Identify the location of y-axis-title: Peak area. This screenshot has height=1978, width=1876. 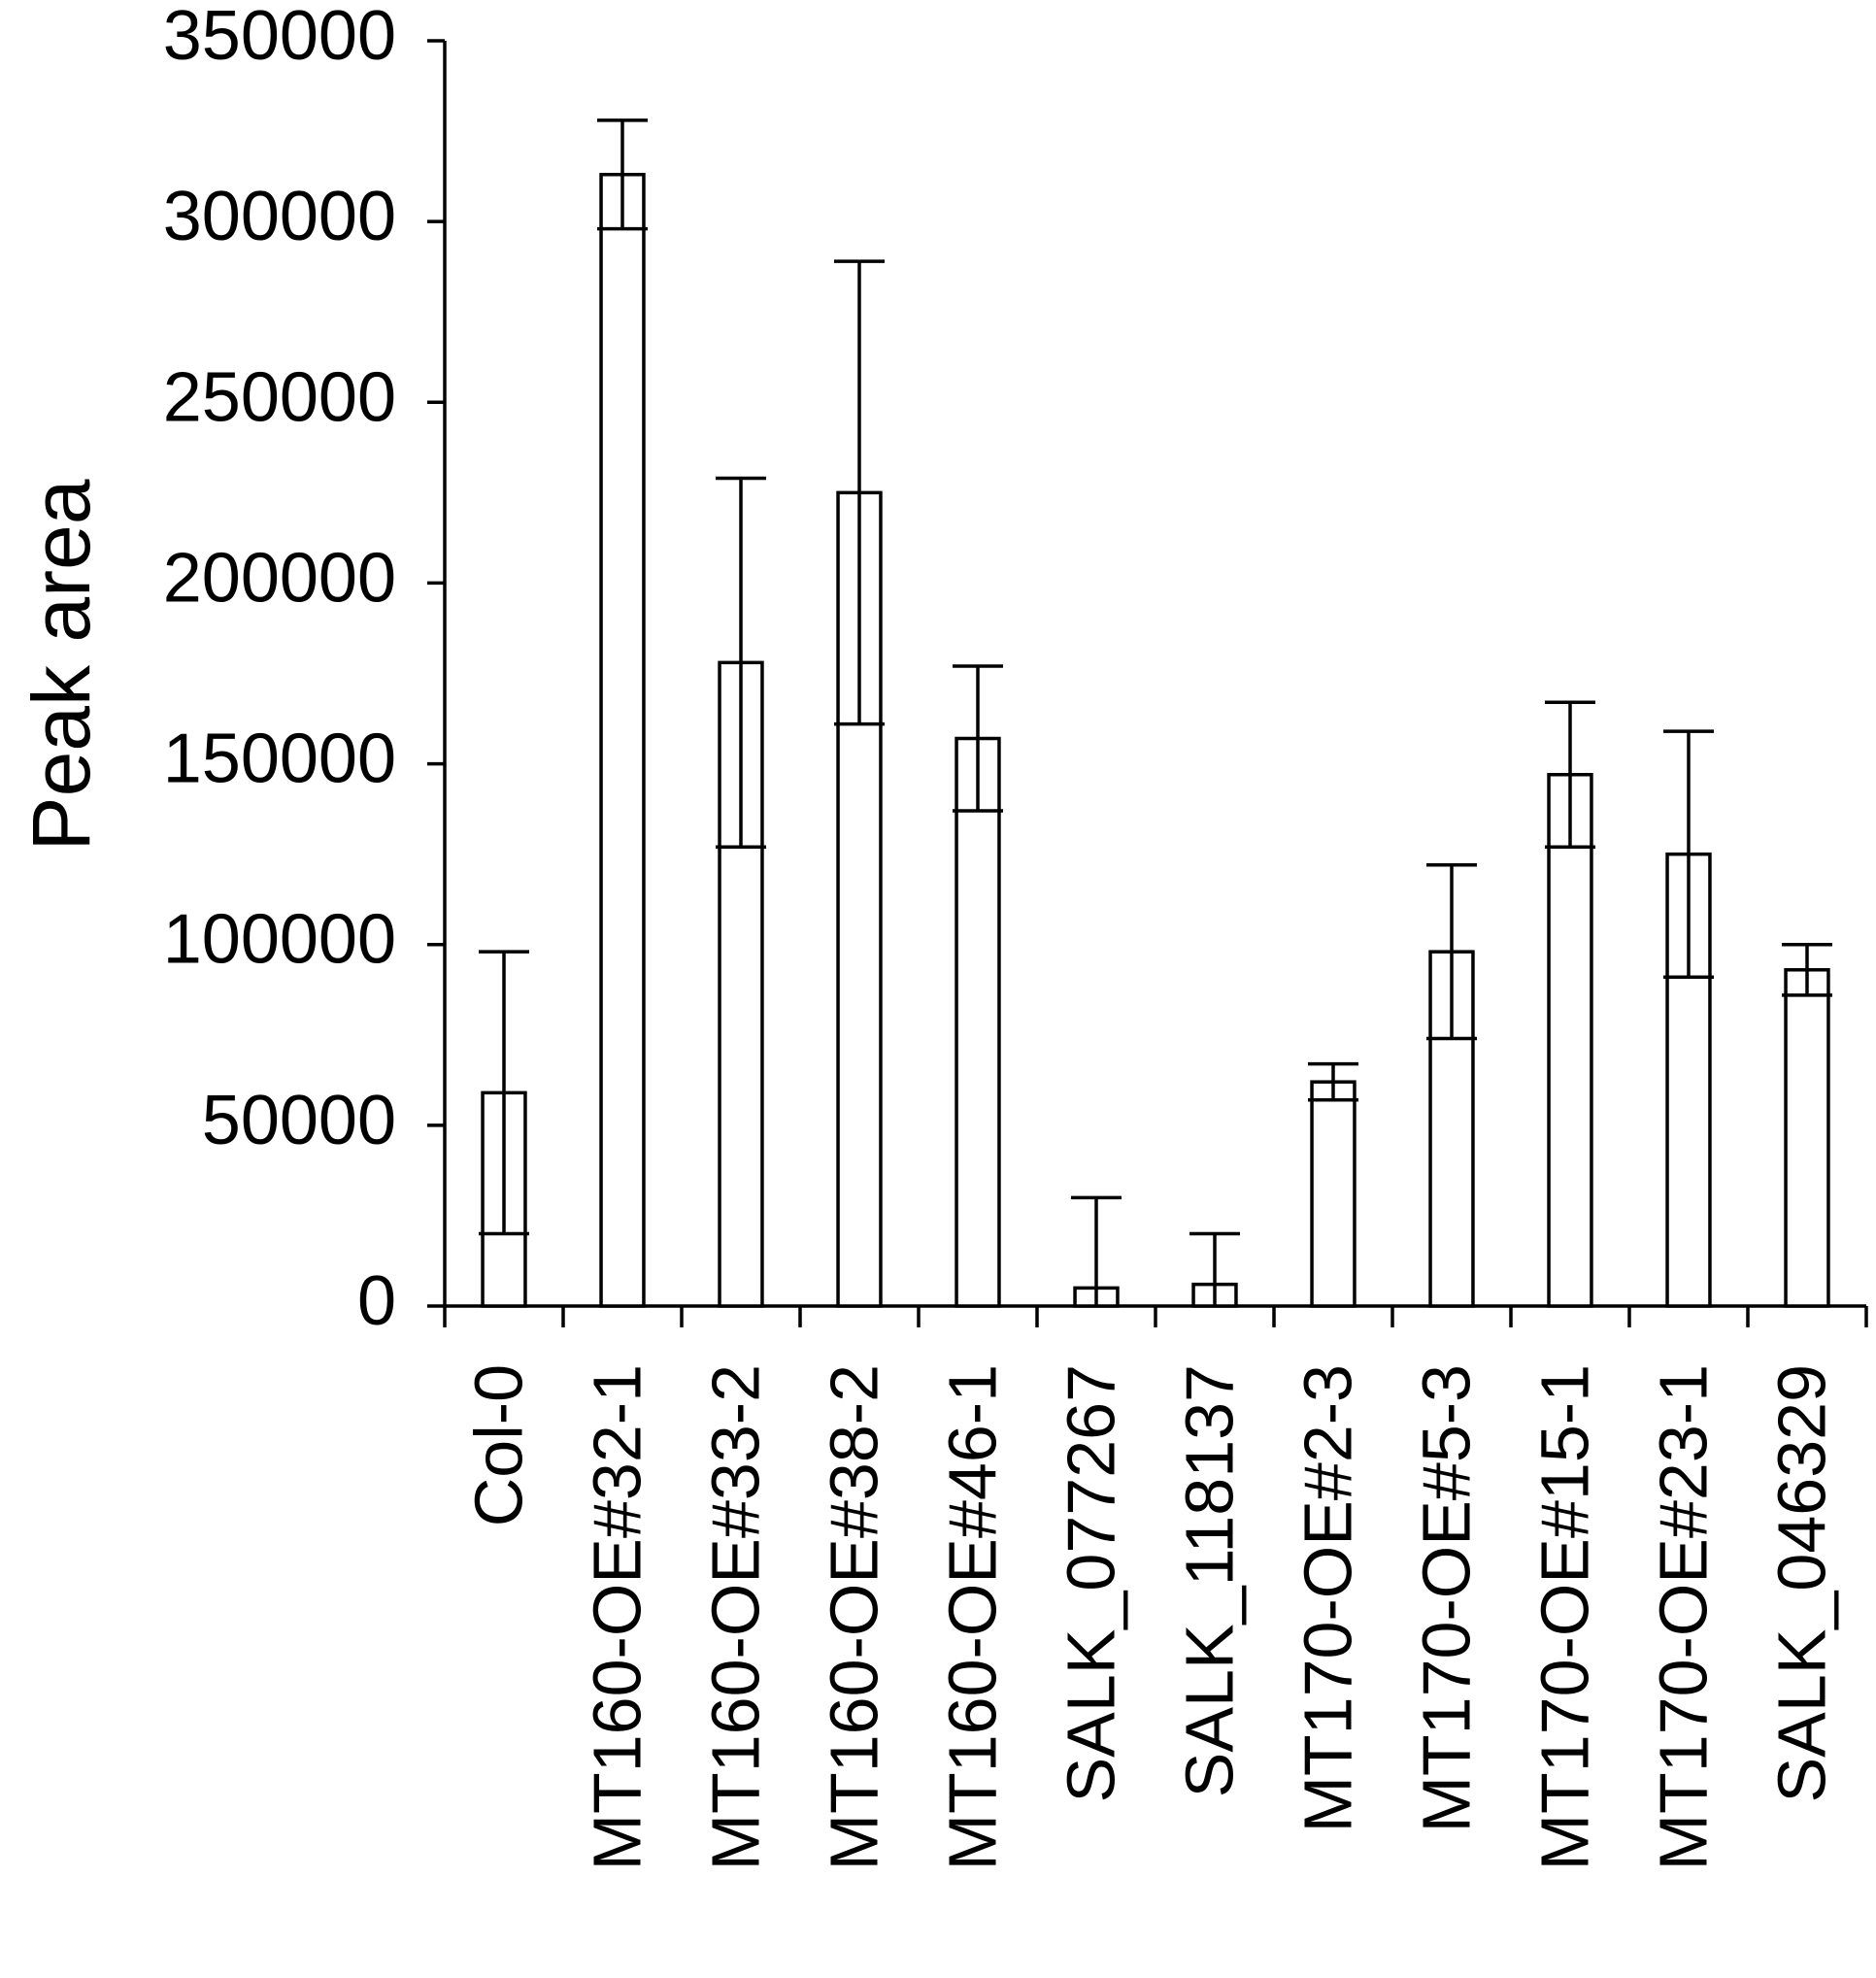
(62, 665).